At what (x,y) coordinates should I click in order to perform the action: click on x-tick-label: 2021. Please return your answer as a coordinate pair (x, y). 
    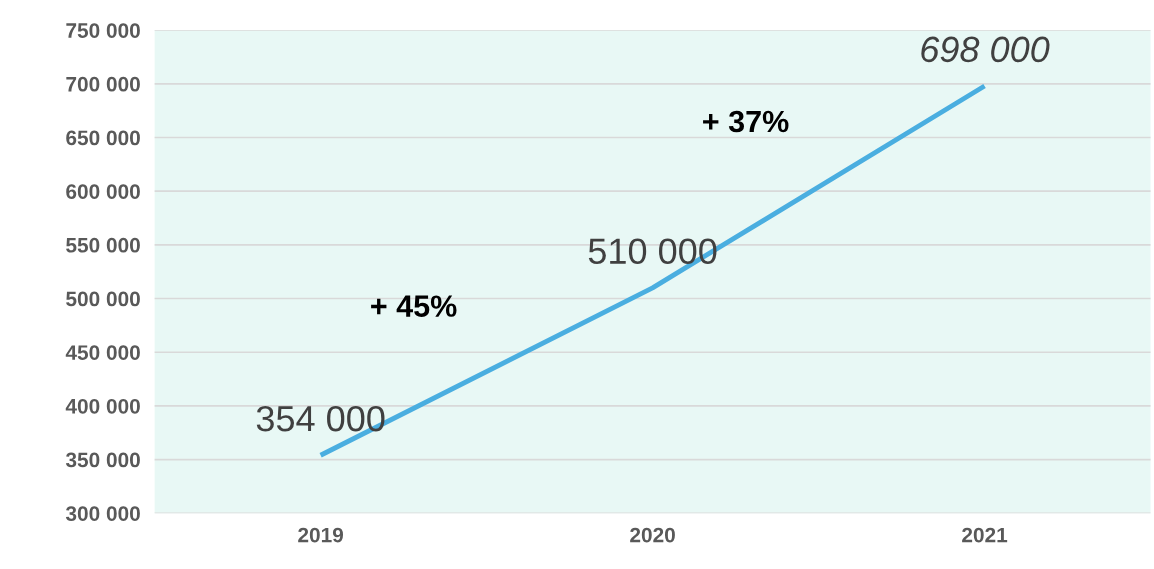
    Looking at the image, I should click on (985, 535).